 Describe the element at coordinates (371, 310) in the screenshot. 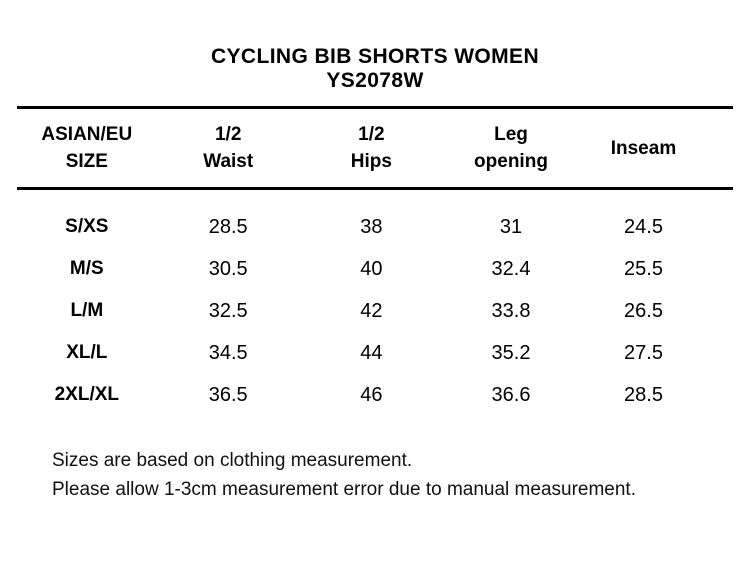

I see `half-hips-value: 42` at that location.